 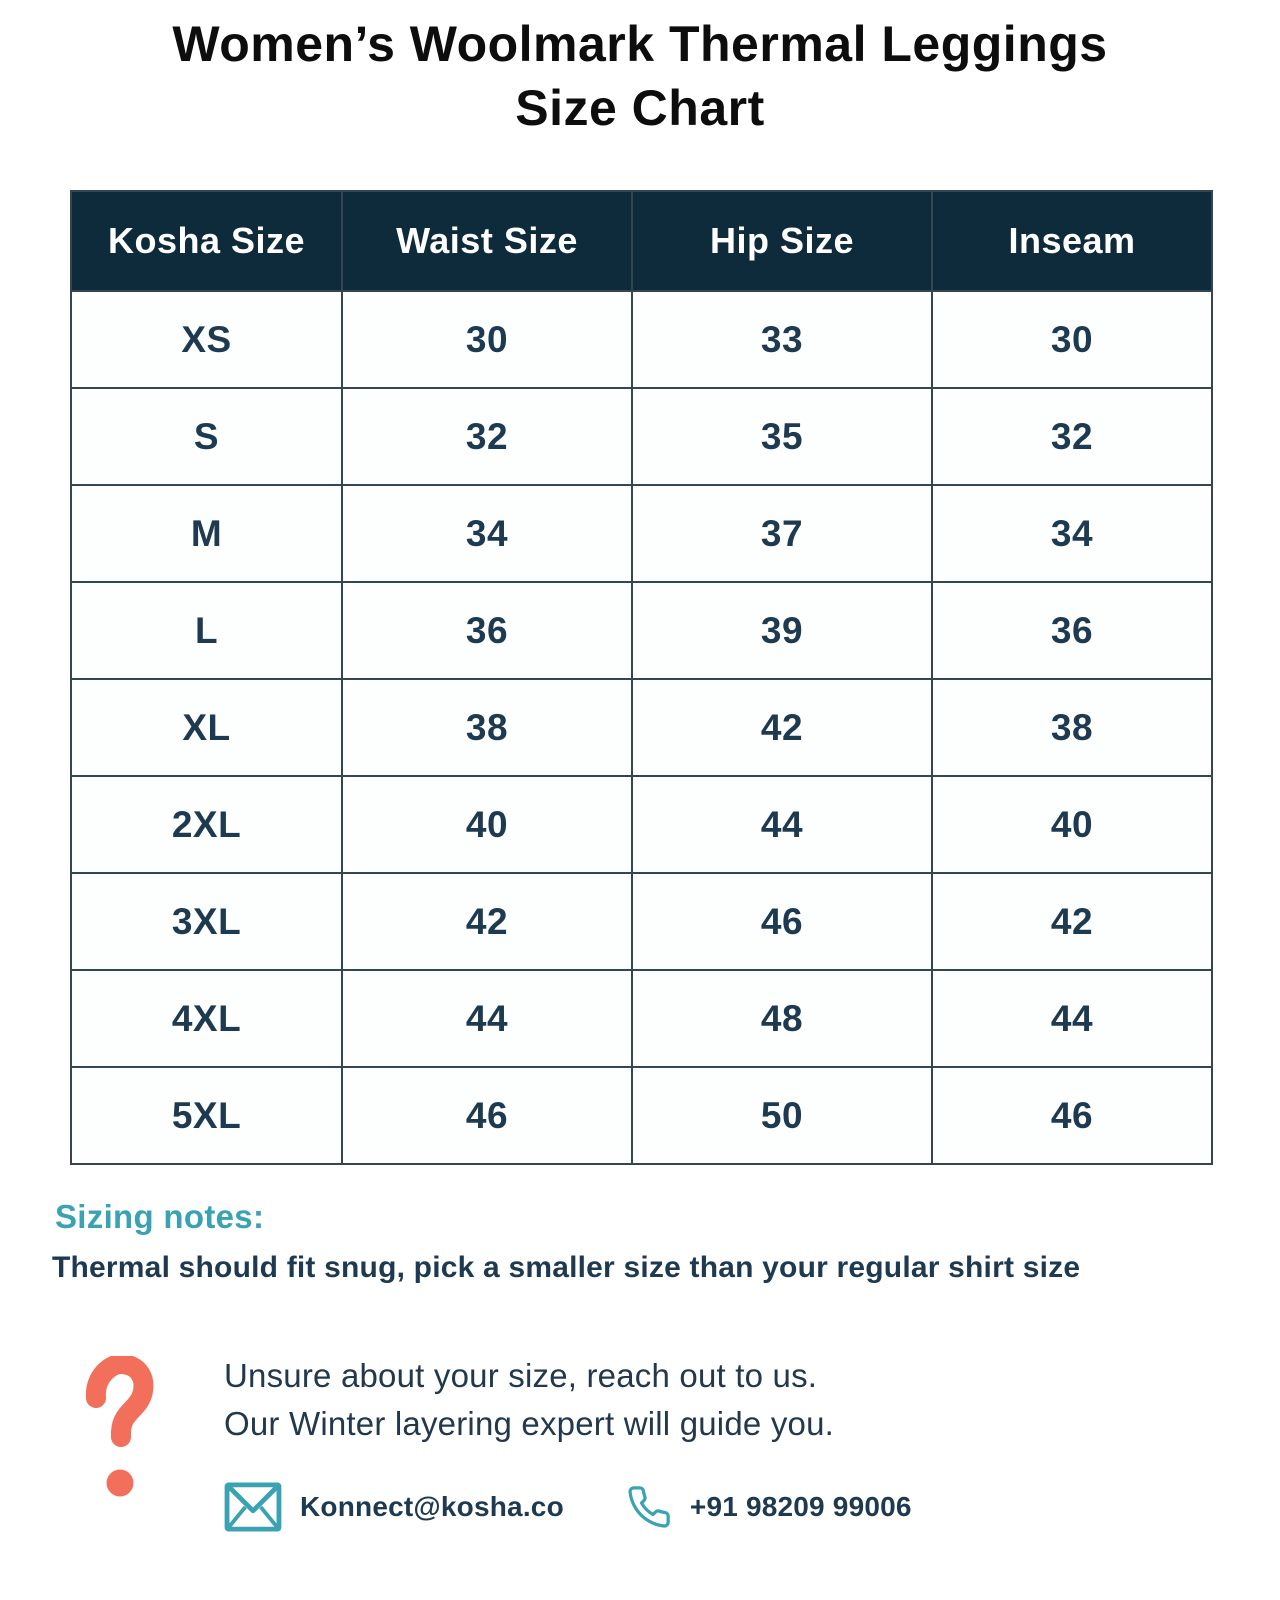 What do you see at coordinates (782, 824) in the screenshot?
I see `hip-cell: 44` at bounding box center [782, 824].